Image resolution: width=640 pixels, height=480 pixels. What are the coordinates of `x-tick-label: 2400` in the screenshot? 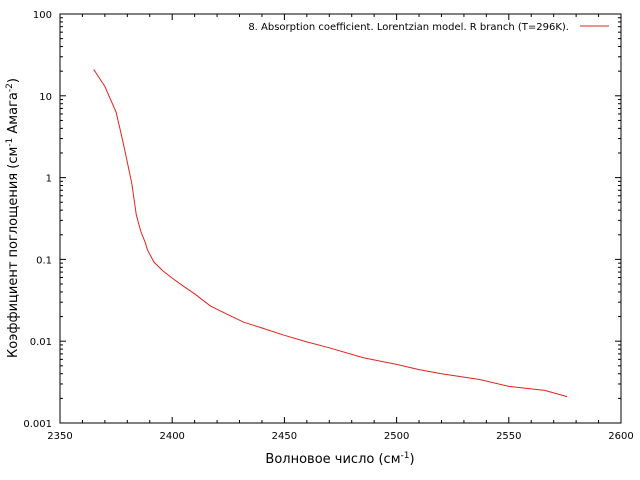 It's located at (171, 436).